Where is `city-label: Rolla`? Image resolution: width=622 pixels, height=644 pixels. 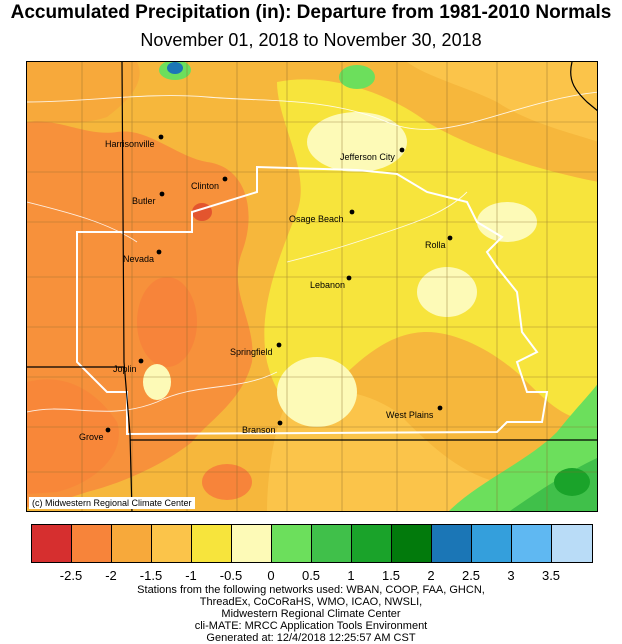
city-label: Rolla is located at coordinates (435, 245).